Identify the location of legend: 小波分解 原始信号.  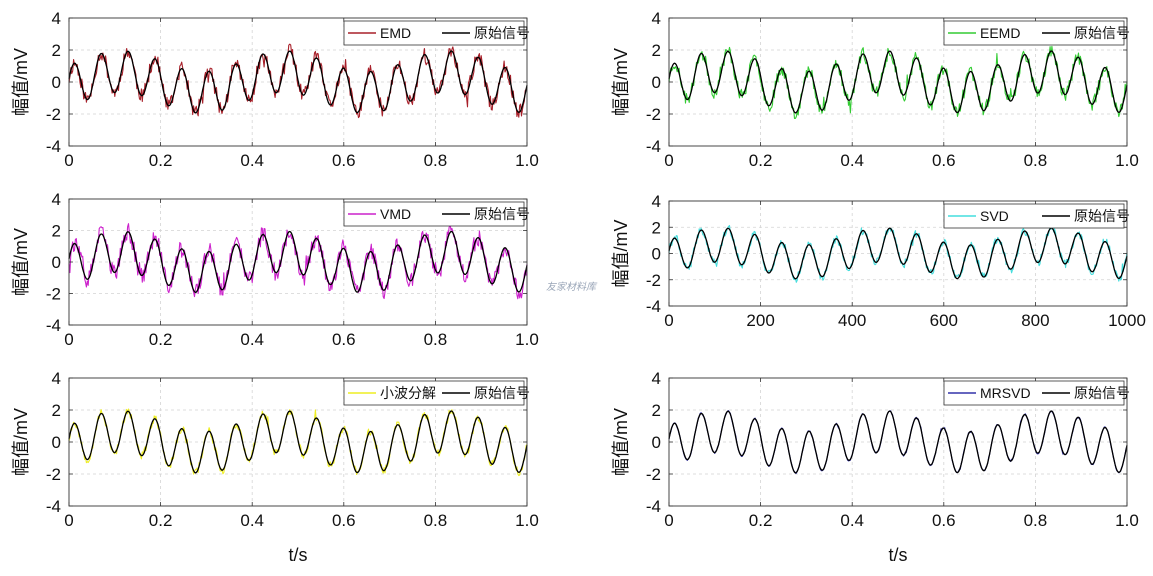
(436, 393).